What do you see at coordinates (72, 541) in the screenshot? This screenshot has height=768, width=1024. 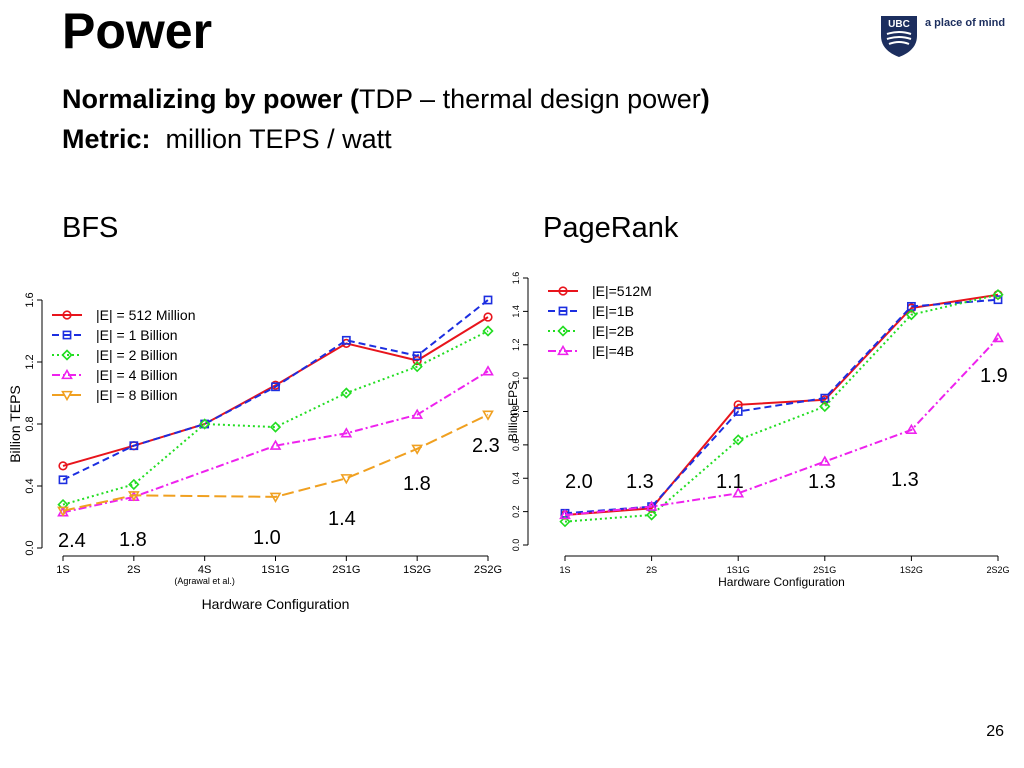 I see `bfs-annotation: 2.4` at bounding box center [72, 541].